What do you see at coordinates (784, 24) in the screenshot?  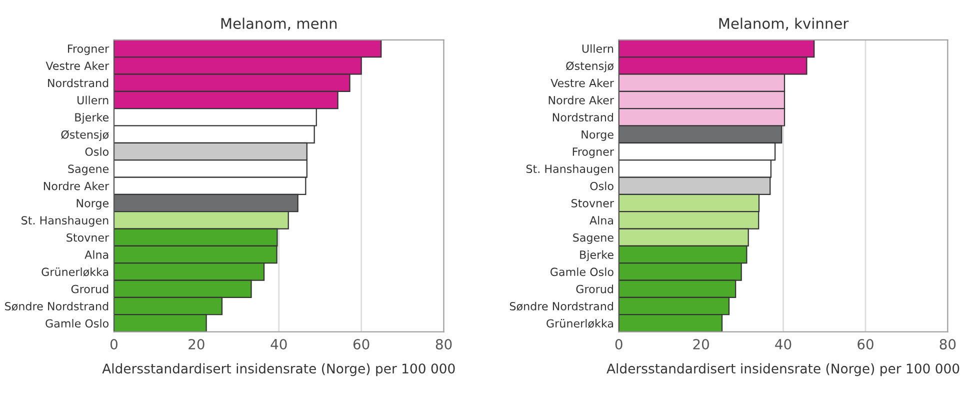 I see `chart-title: Melanom, kvinner` at bounding box center [784, 24].